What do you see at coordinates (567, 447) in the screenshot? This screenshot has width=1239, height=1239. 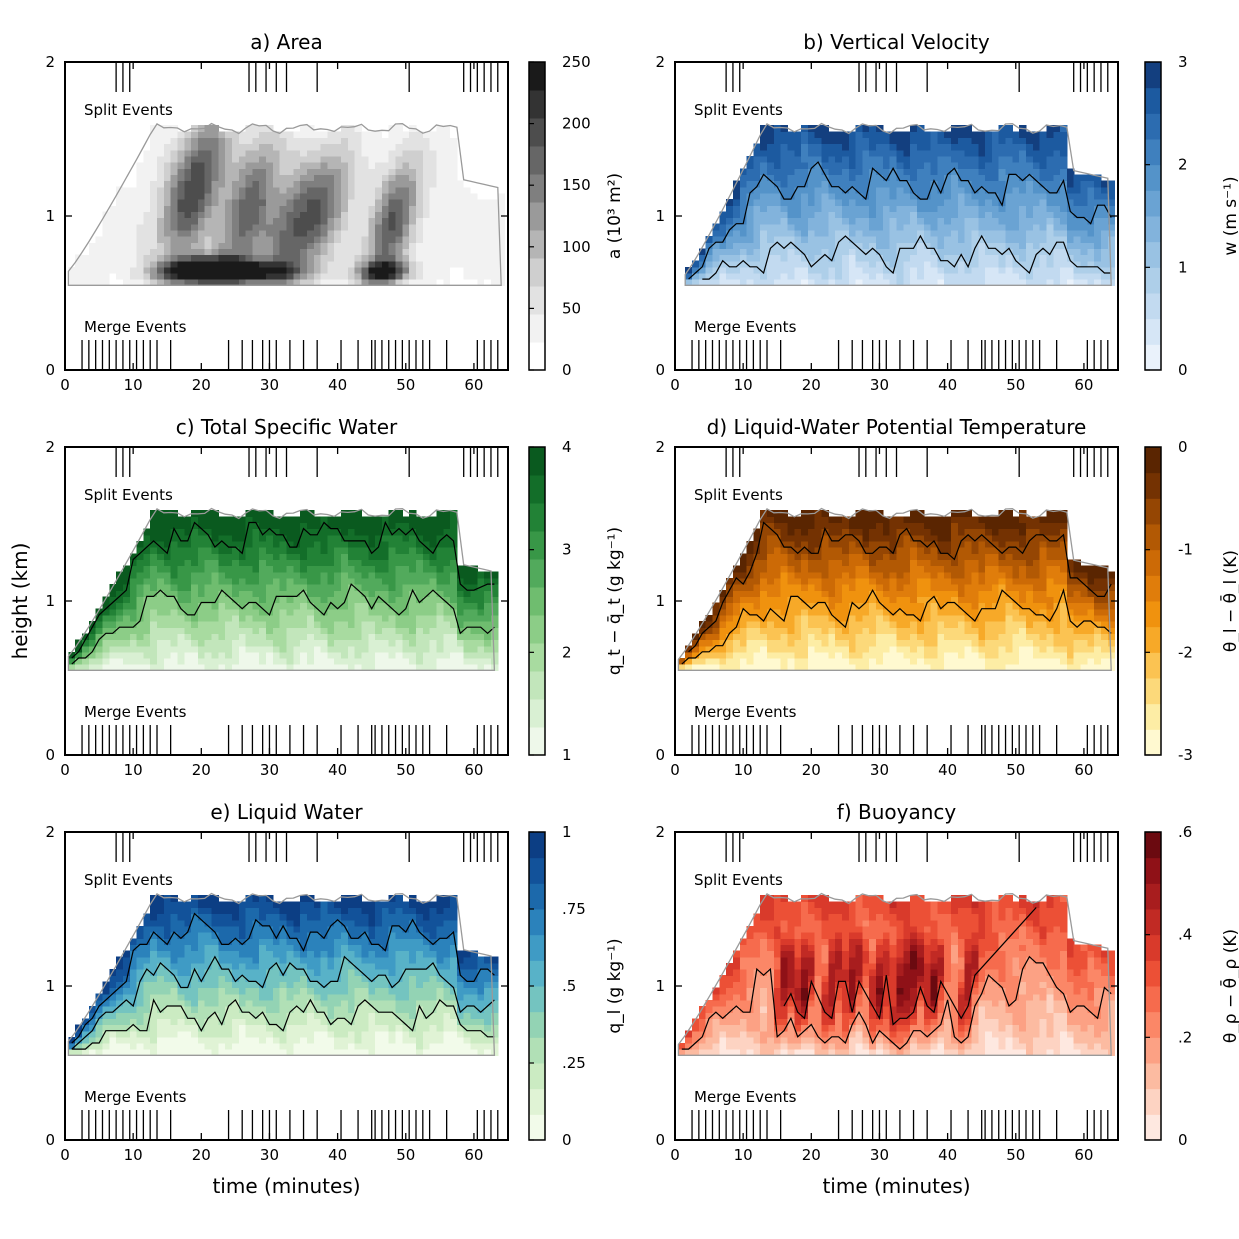 I see `colorbar-tick-label: 4` at bounding box center [567, 447].